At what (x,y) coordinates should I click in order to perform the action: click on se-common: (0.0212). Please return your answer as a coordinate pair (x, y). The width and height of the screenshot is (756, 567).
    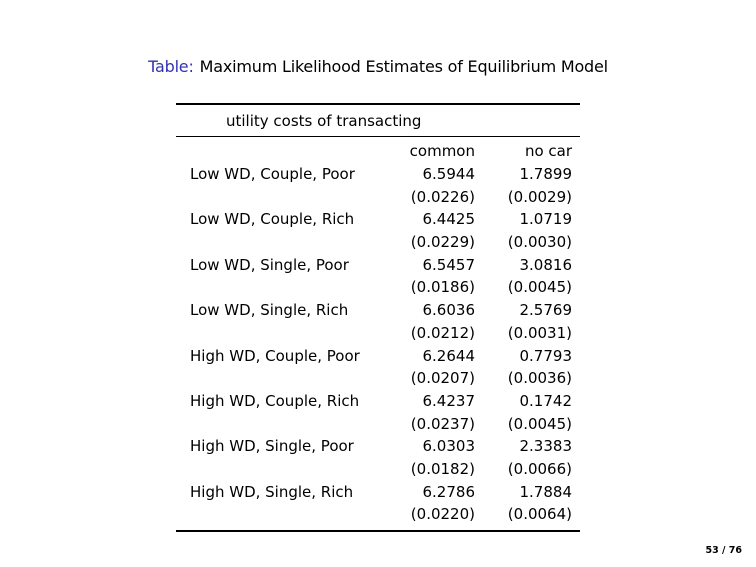
    Looking at the image, I should click on (442, 332).